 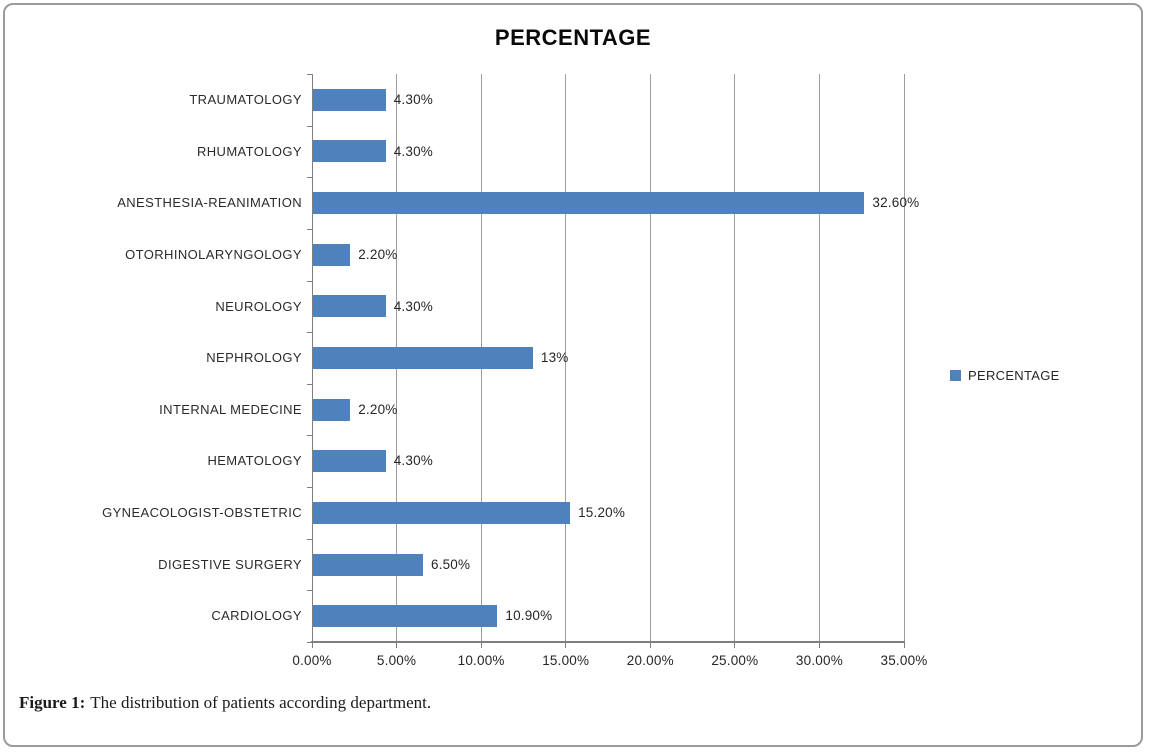 I want to click on category-label: DIGESTIVE SURGERY, so click(x=230, y=564).